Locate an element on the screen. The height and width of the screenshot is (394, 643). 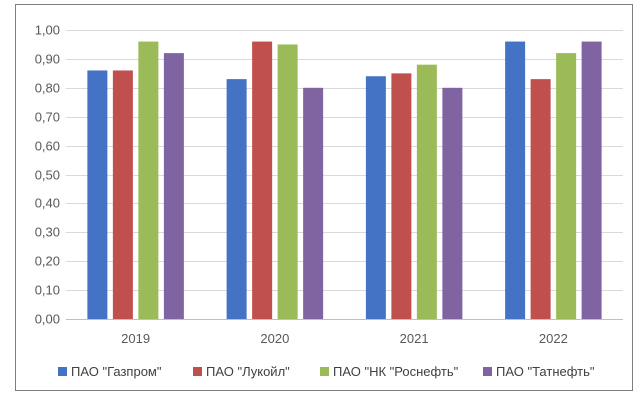
y-tick-label: 0,10 is located at coordinates (47, 290).